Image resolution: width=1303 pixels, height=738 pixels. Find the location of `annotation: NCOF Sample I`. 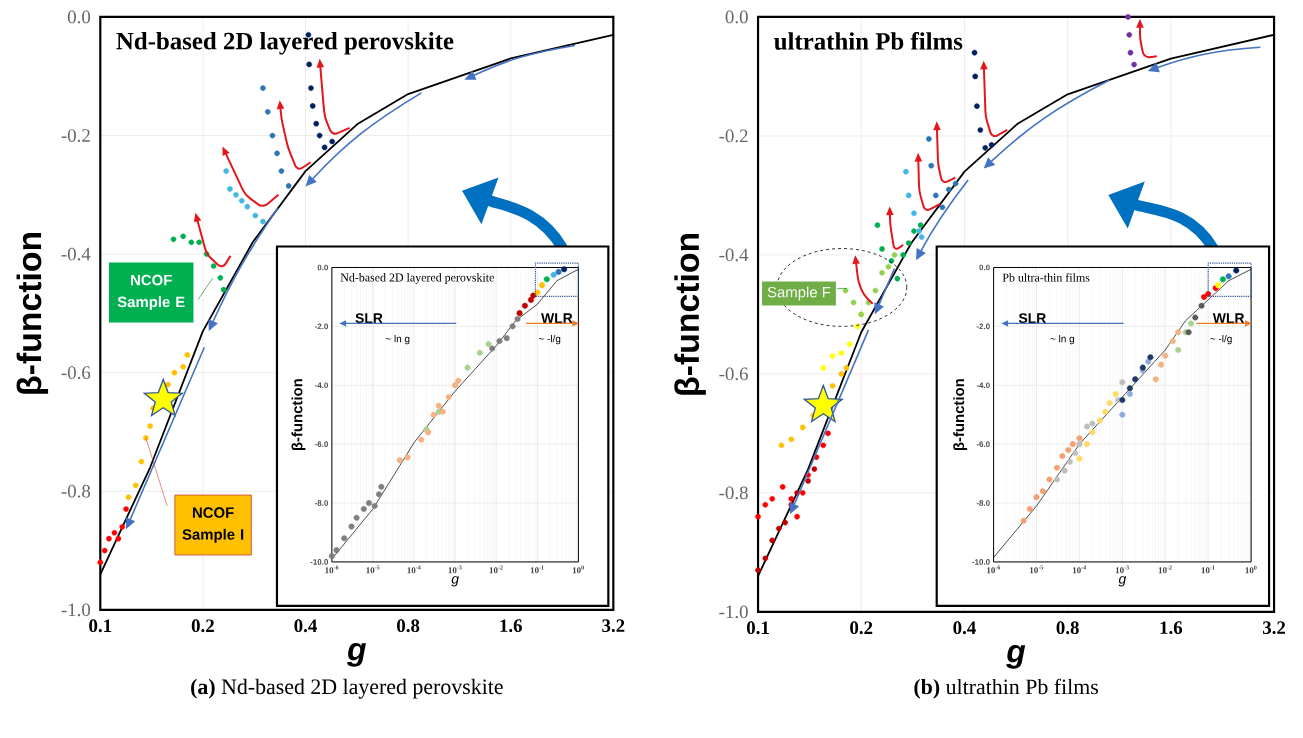

annotation: NCOF Sample I is located at coordinates (213, 525).